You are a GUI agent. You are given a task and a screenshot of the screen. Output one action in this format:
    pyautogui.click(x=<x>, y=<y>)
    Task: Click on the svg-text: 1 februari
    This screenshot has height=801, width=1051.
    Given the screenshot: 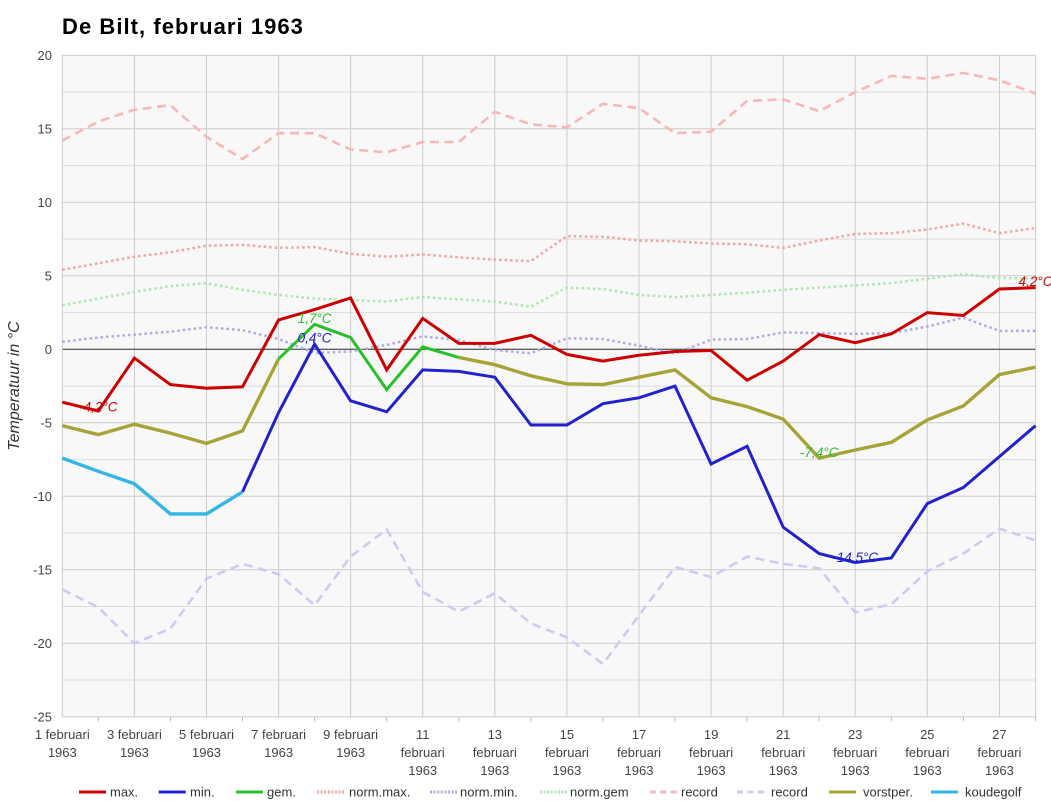 What is the action you would take?
    pyautogui.click(x=62, y=734)
    